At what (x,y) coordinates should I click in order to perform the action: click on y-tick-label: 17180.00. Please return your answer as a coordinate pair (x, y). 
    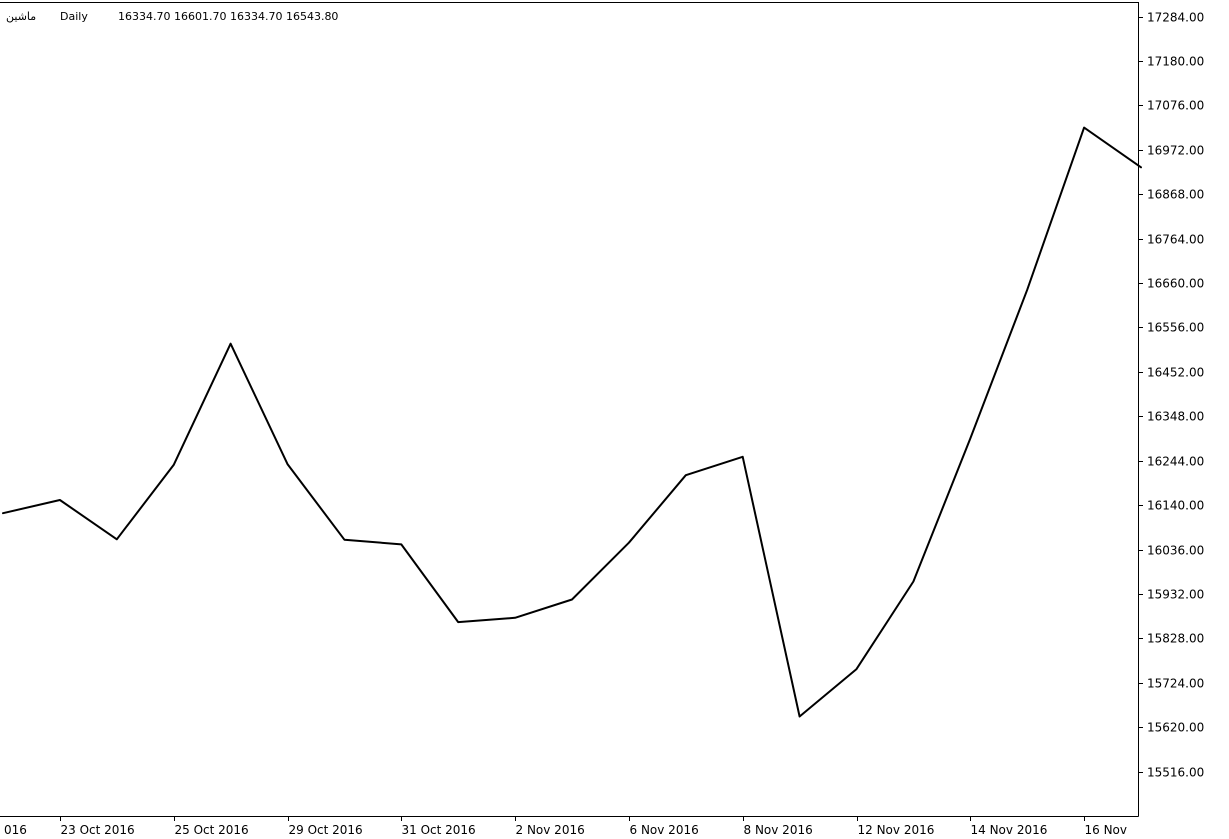
    Looking at the image, I should click on (1175, 62).